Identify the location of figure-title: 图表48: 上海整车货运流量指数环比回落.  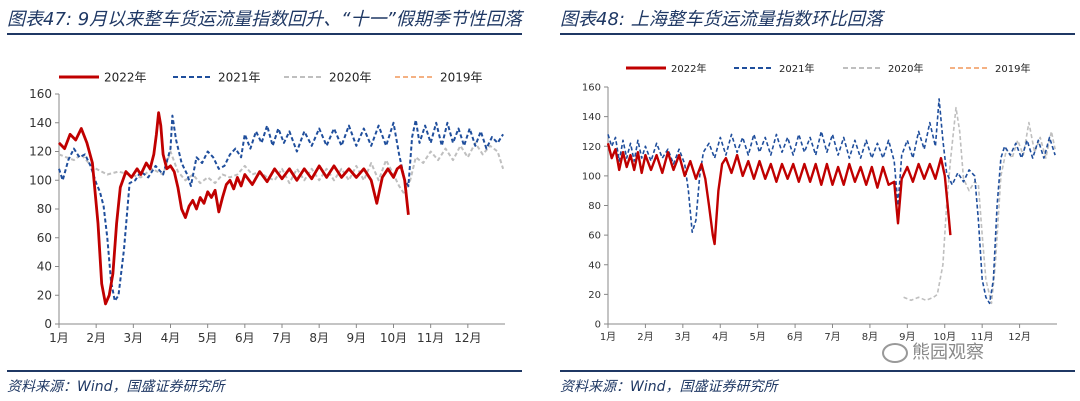
(721, 19).